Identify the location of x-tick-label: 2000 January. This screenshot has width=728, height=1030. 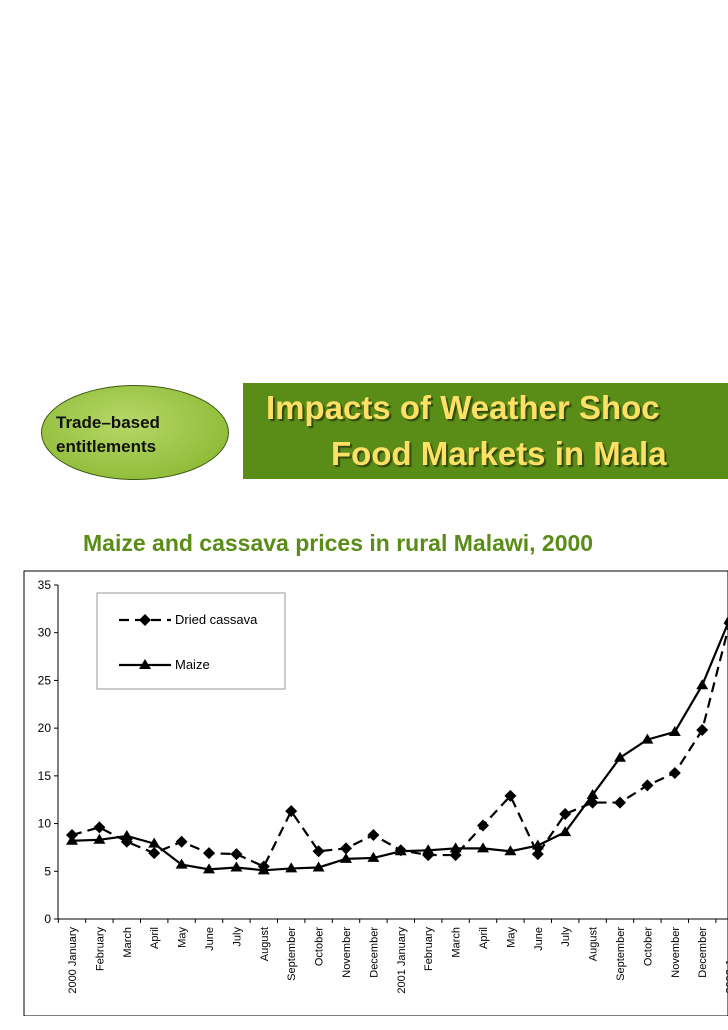
(73, 960).